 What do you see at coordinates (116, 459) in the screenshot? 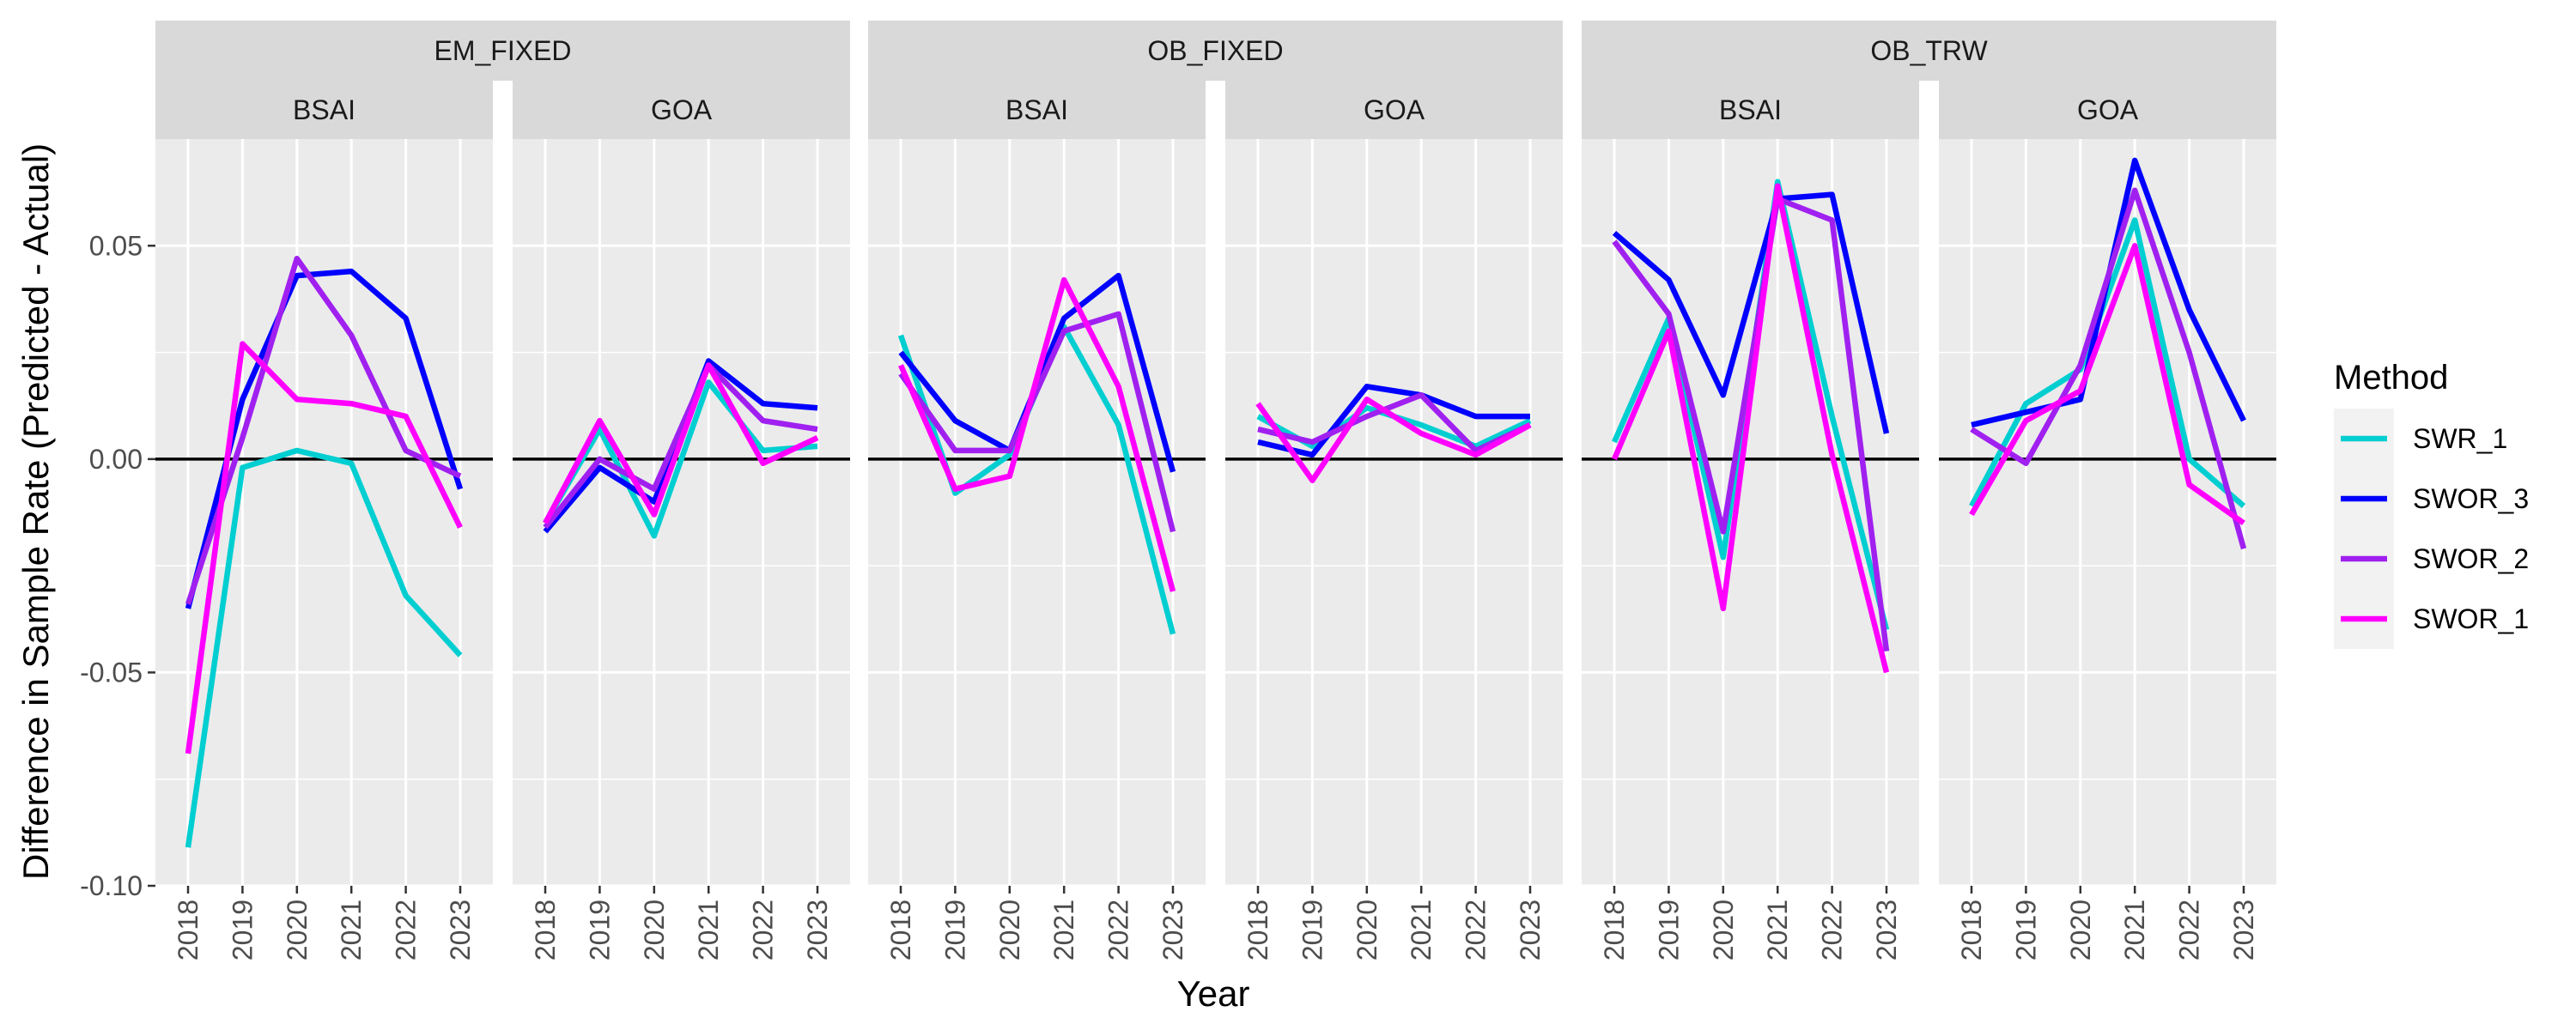
I see `y-tick-label: 0.00` at bounding box center [116, 459].